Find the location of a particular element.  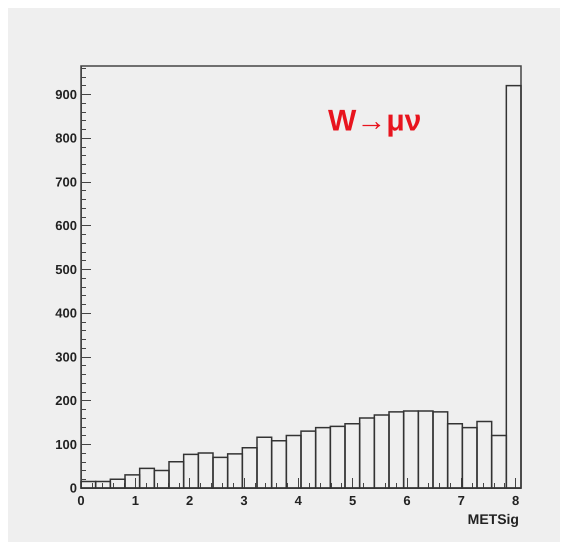

x-tick-label: 3 is located at coordinates (244, 500).